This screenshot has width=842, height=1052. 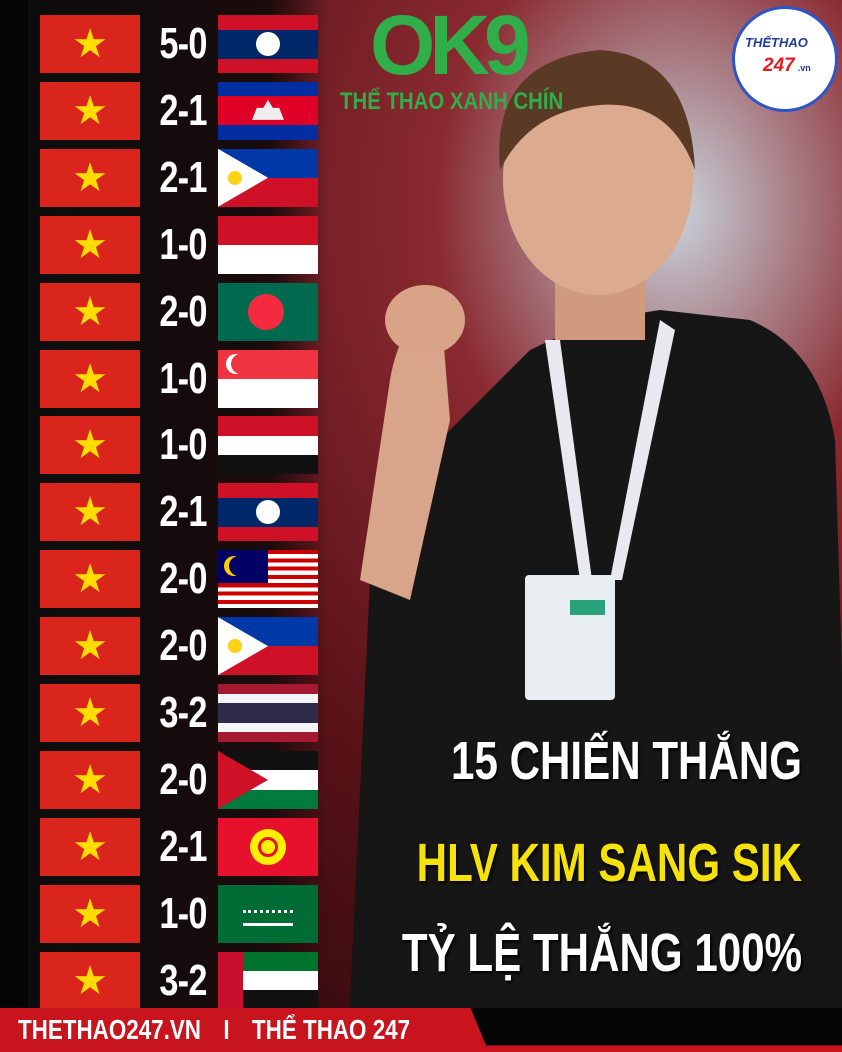 I want to click on thethao247-logo: THẾTHAO 247 .vn, so click(x=785, y=59).